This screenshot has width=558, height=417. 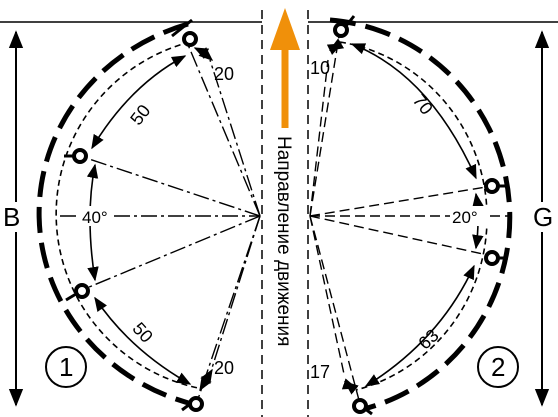 I want to click on wheel-right-angle-label: 70, so click(x=423, y=104).